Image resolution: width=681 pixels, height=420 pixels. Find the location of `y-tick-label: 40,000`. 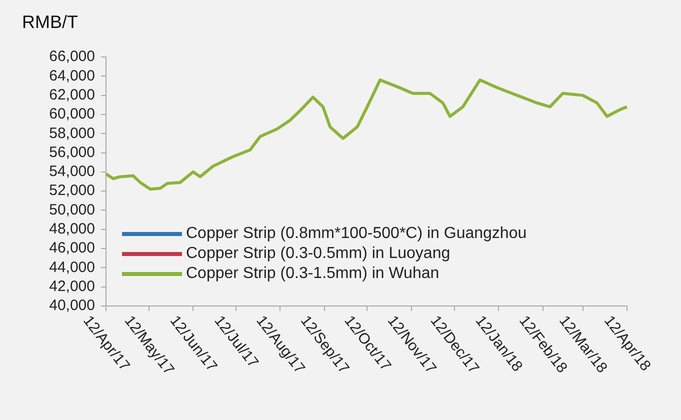

y-tick-label: 40,000 is located at coordinates (72, 305).